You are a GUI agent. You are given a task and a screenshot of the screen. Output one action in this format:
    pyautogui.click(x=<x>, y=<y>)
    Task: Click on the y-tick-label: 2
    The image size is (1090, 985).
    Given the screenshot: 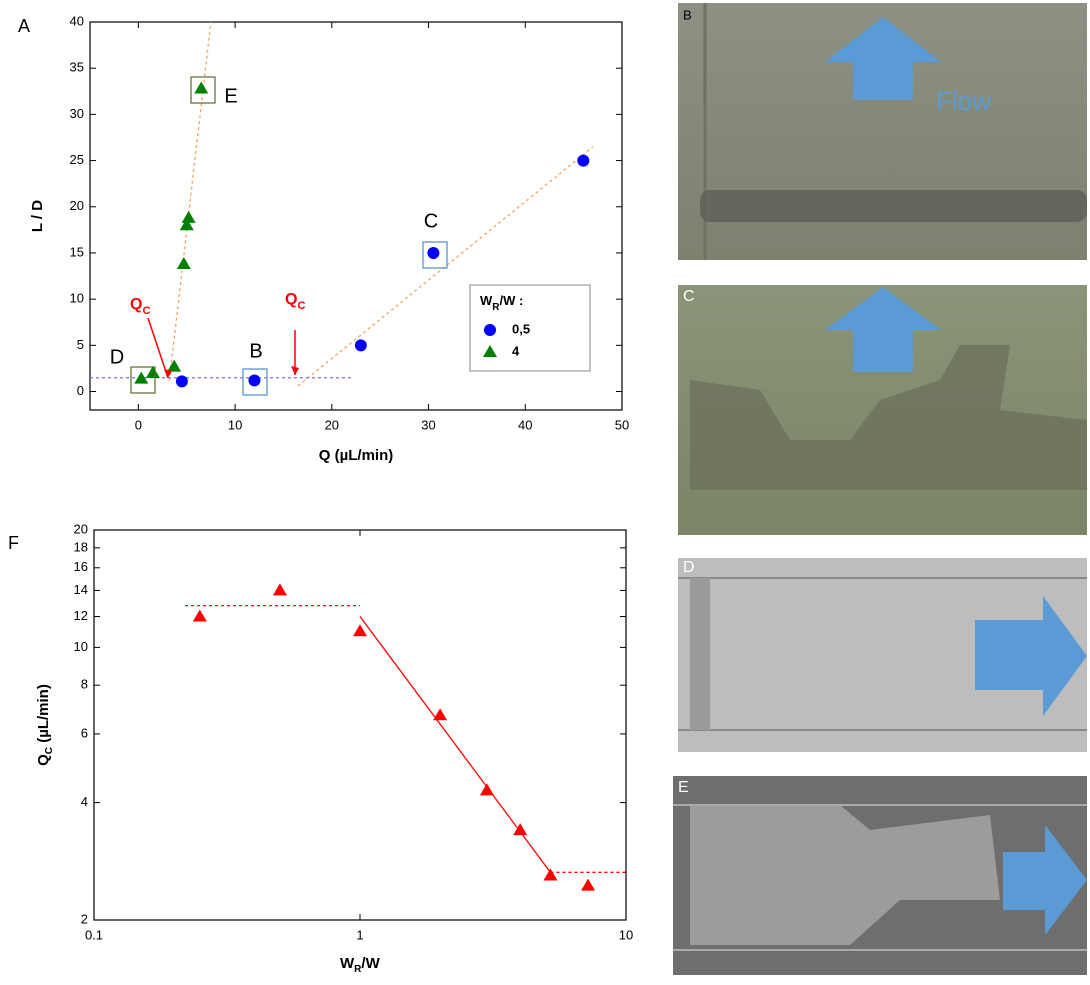 What is the action you would take?
    pyautogui.click(x=84, y=918)
    